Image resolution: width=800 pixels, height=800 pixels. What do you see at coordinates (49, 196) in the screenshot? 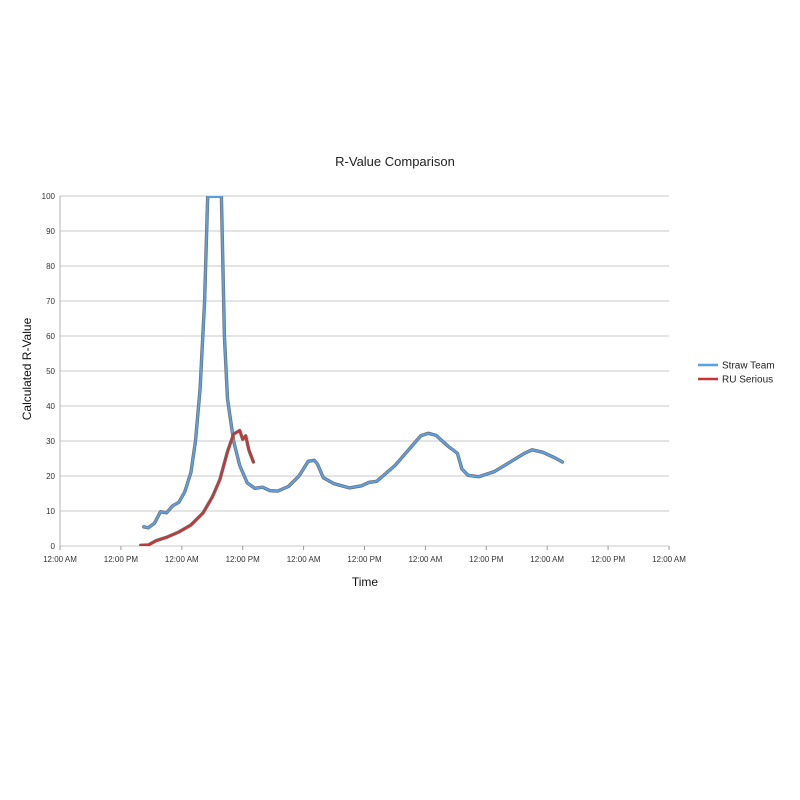
I see `y-tick-label: 100` at bounding box center [49, 196].